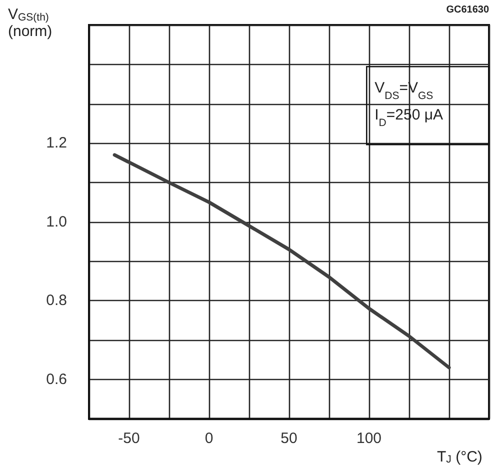 The width and height of the screenshot is (503, 465). I want to click on x-axis-title: TJ (°C), so click(459, 456).